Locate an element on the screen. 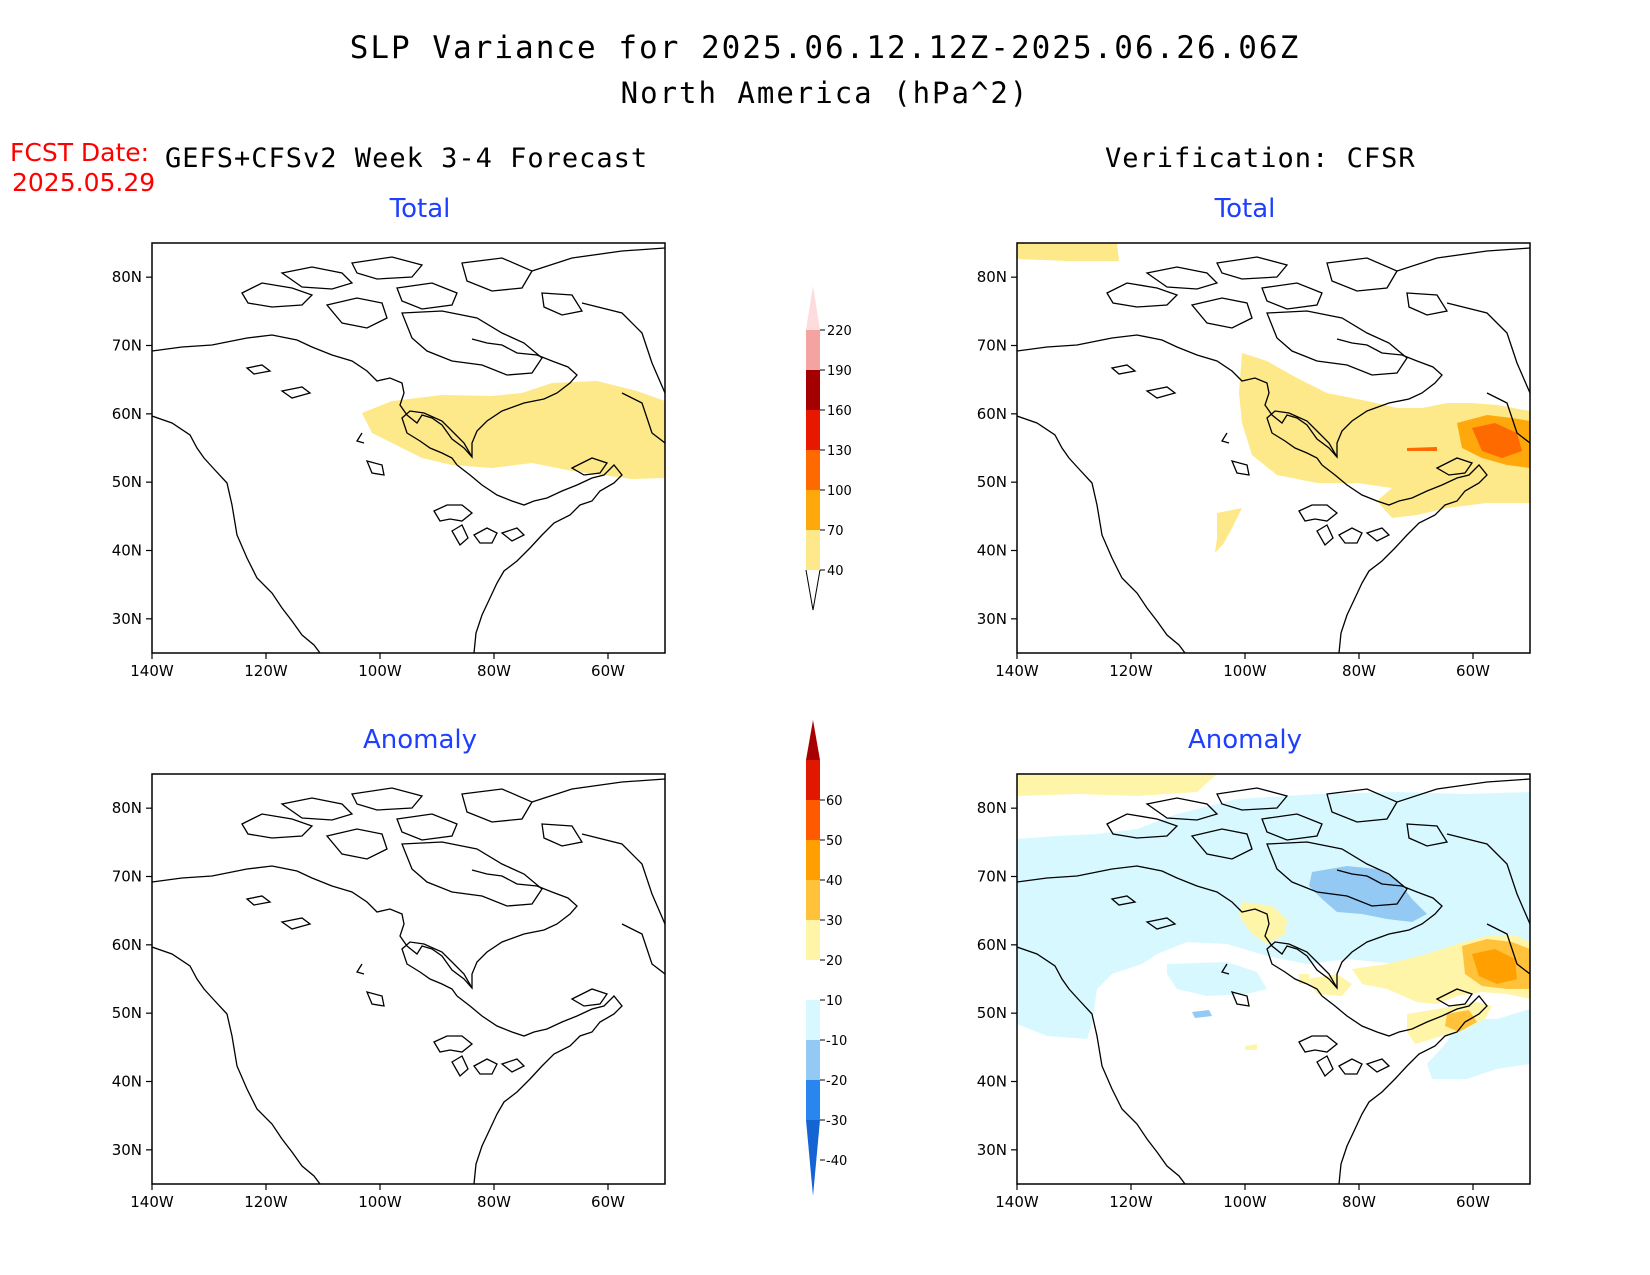 This screenshot has height=1275, width=1650. colorbar-total-label: 130 is located at coordinates (839, 451).